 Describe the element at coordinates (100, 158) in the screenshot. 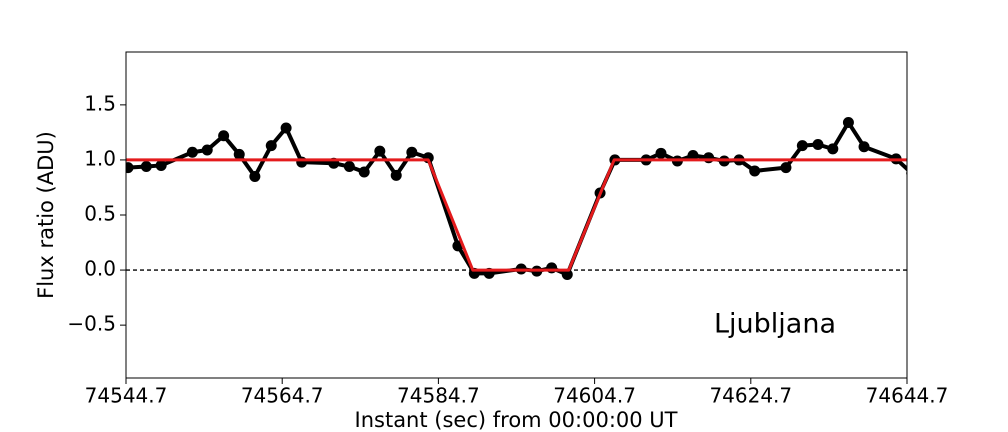

I see `y-tick-label: 1.0` at that location.